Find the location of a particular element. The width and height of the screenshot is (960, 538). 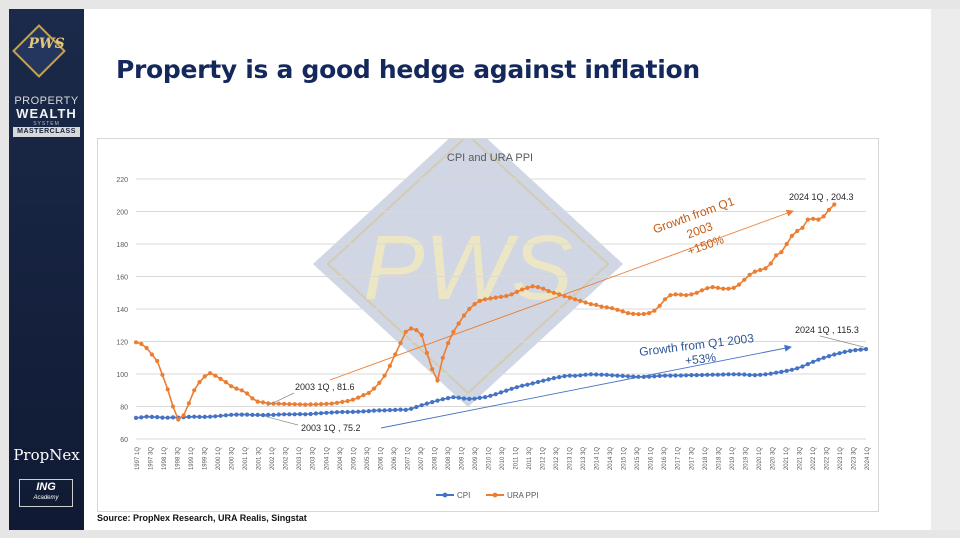

y-tick-label-180: 180 is located at coordinates (122, 245).